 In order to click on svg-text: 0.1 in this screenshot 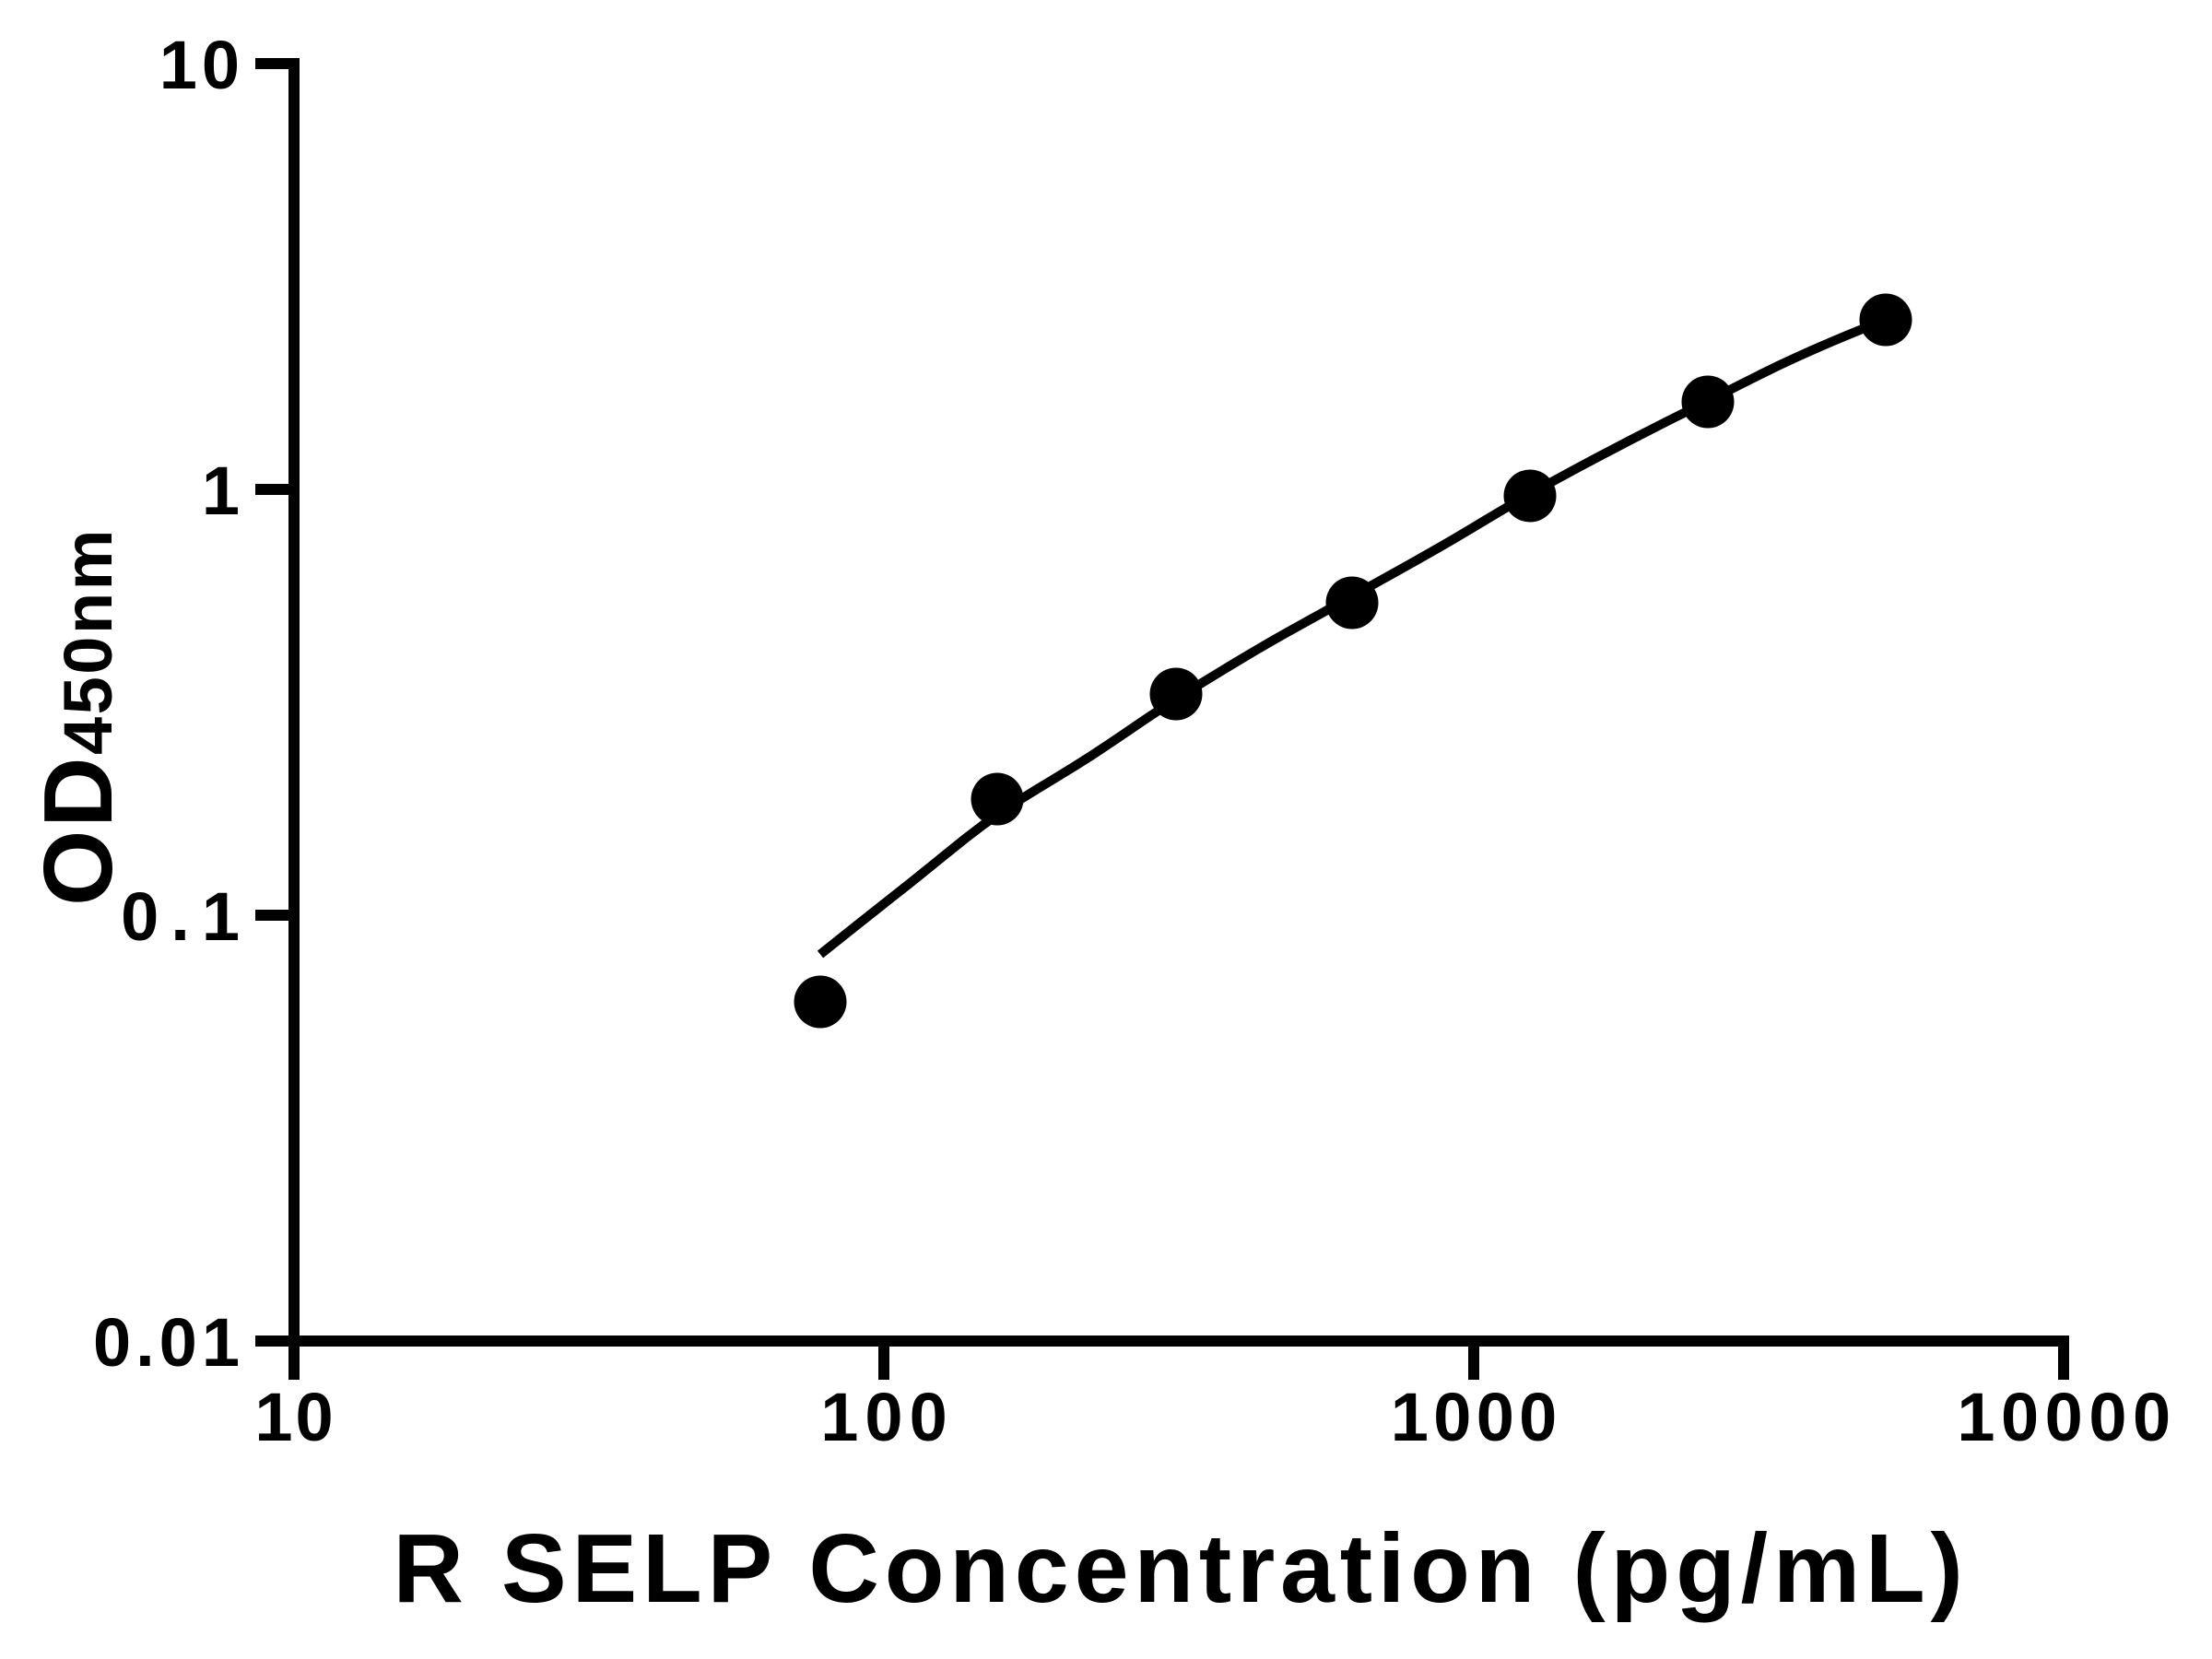, I will do `click(186, 916)`.